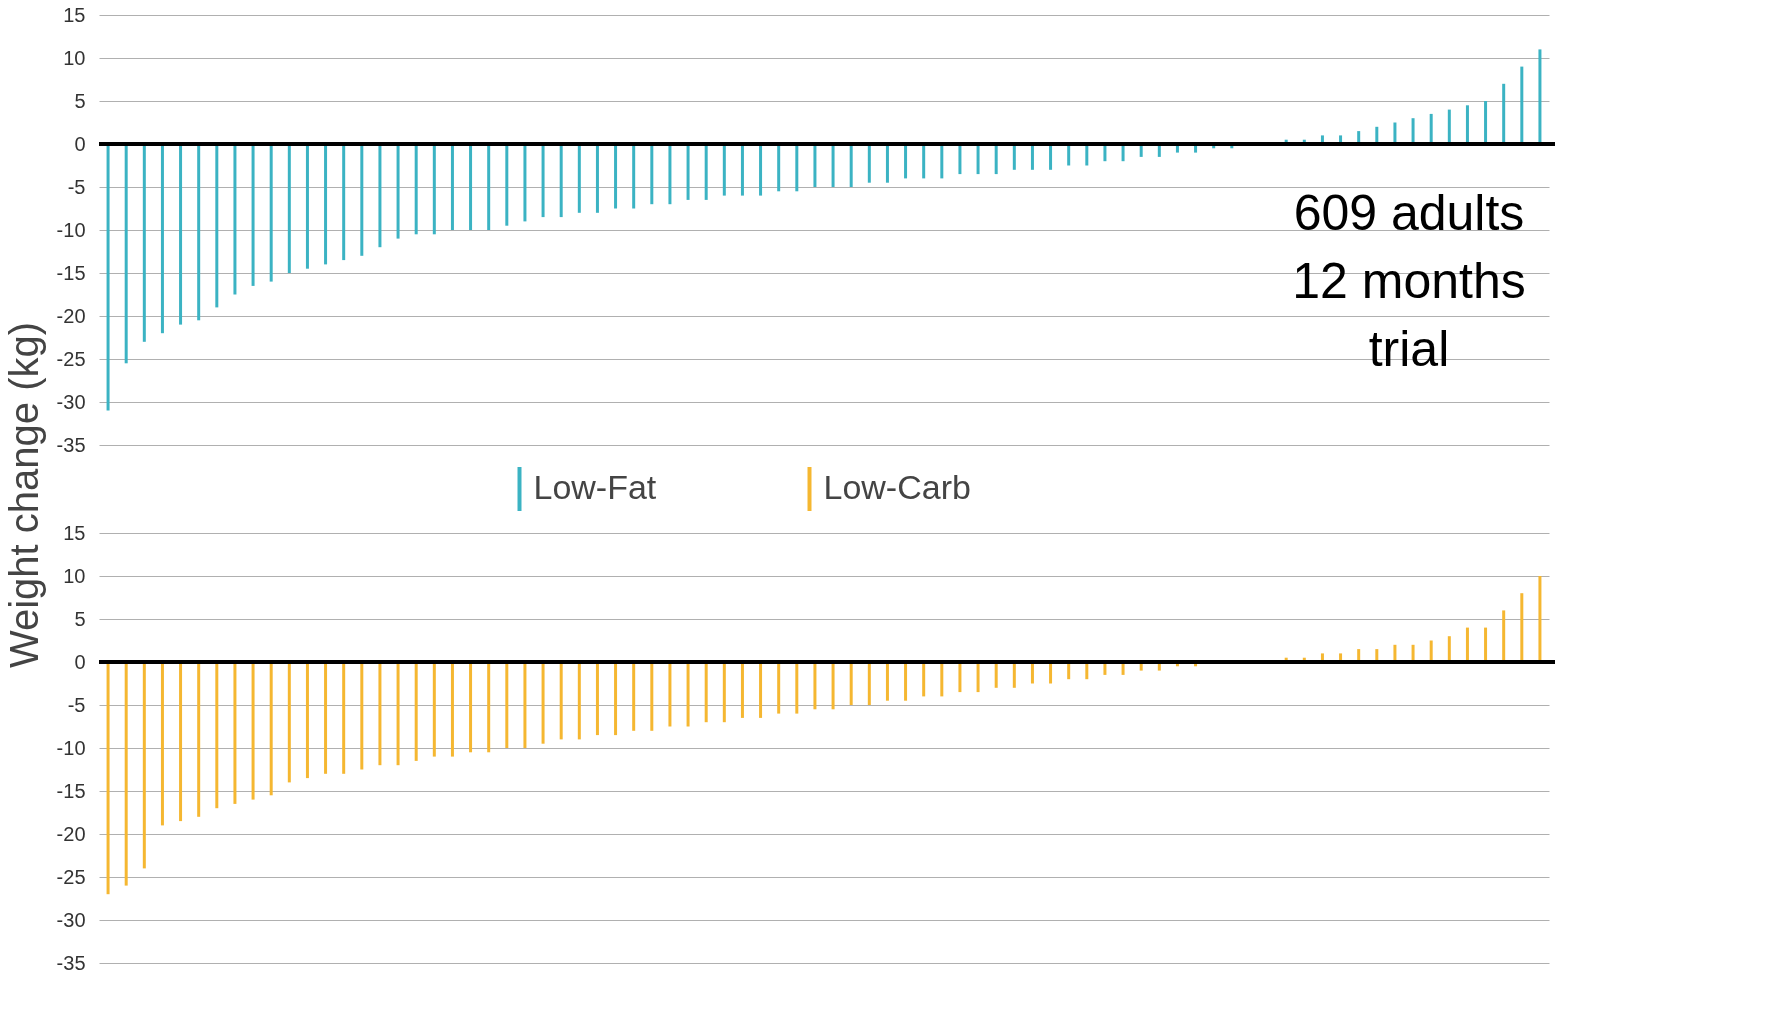 The image size is (1785, 1010). What do you see at coordinates (71, 876) in the screenshot?
I see `y-tick-label: -25` at bounding box center [71, 876].